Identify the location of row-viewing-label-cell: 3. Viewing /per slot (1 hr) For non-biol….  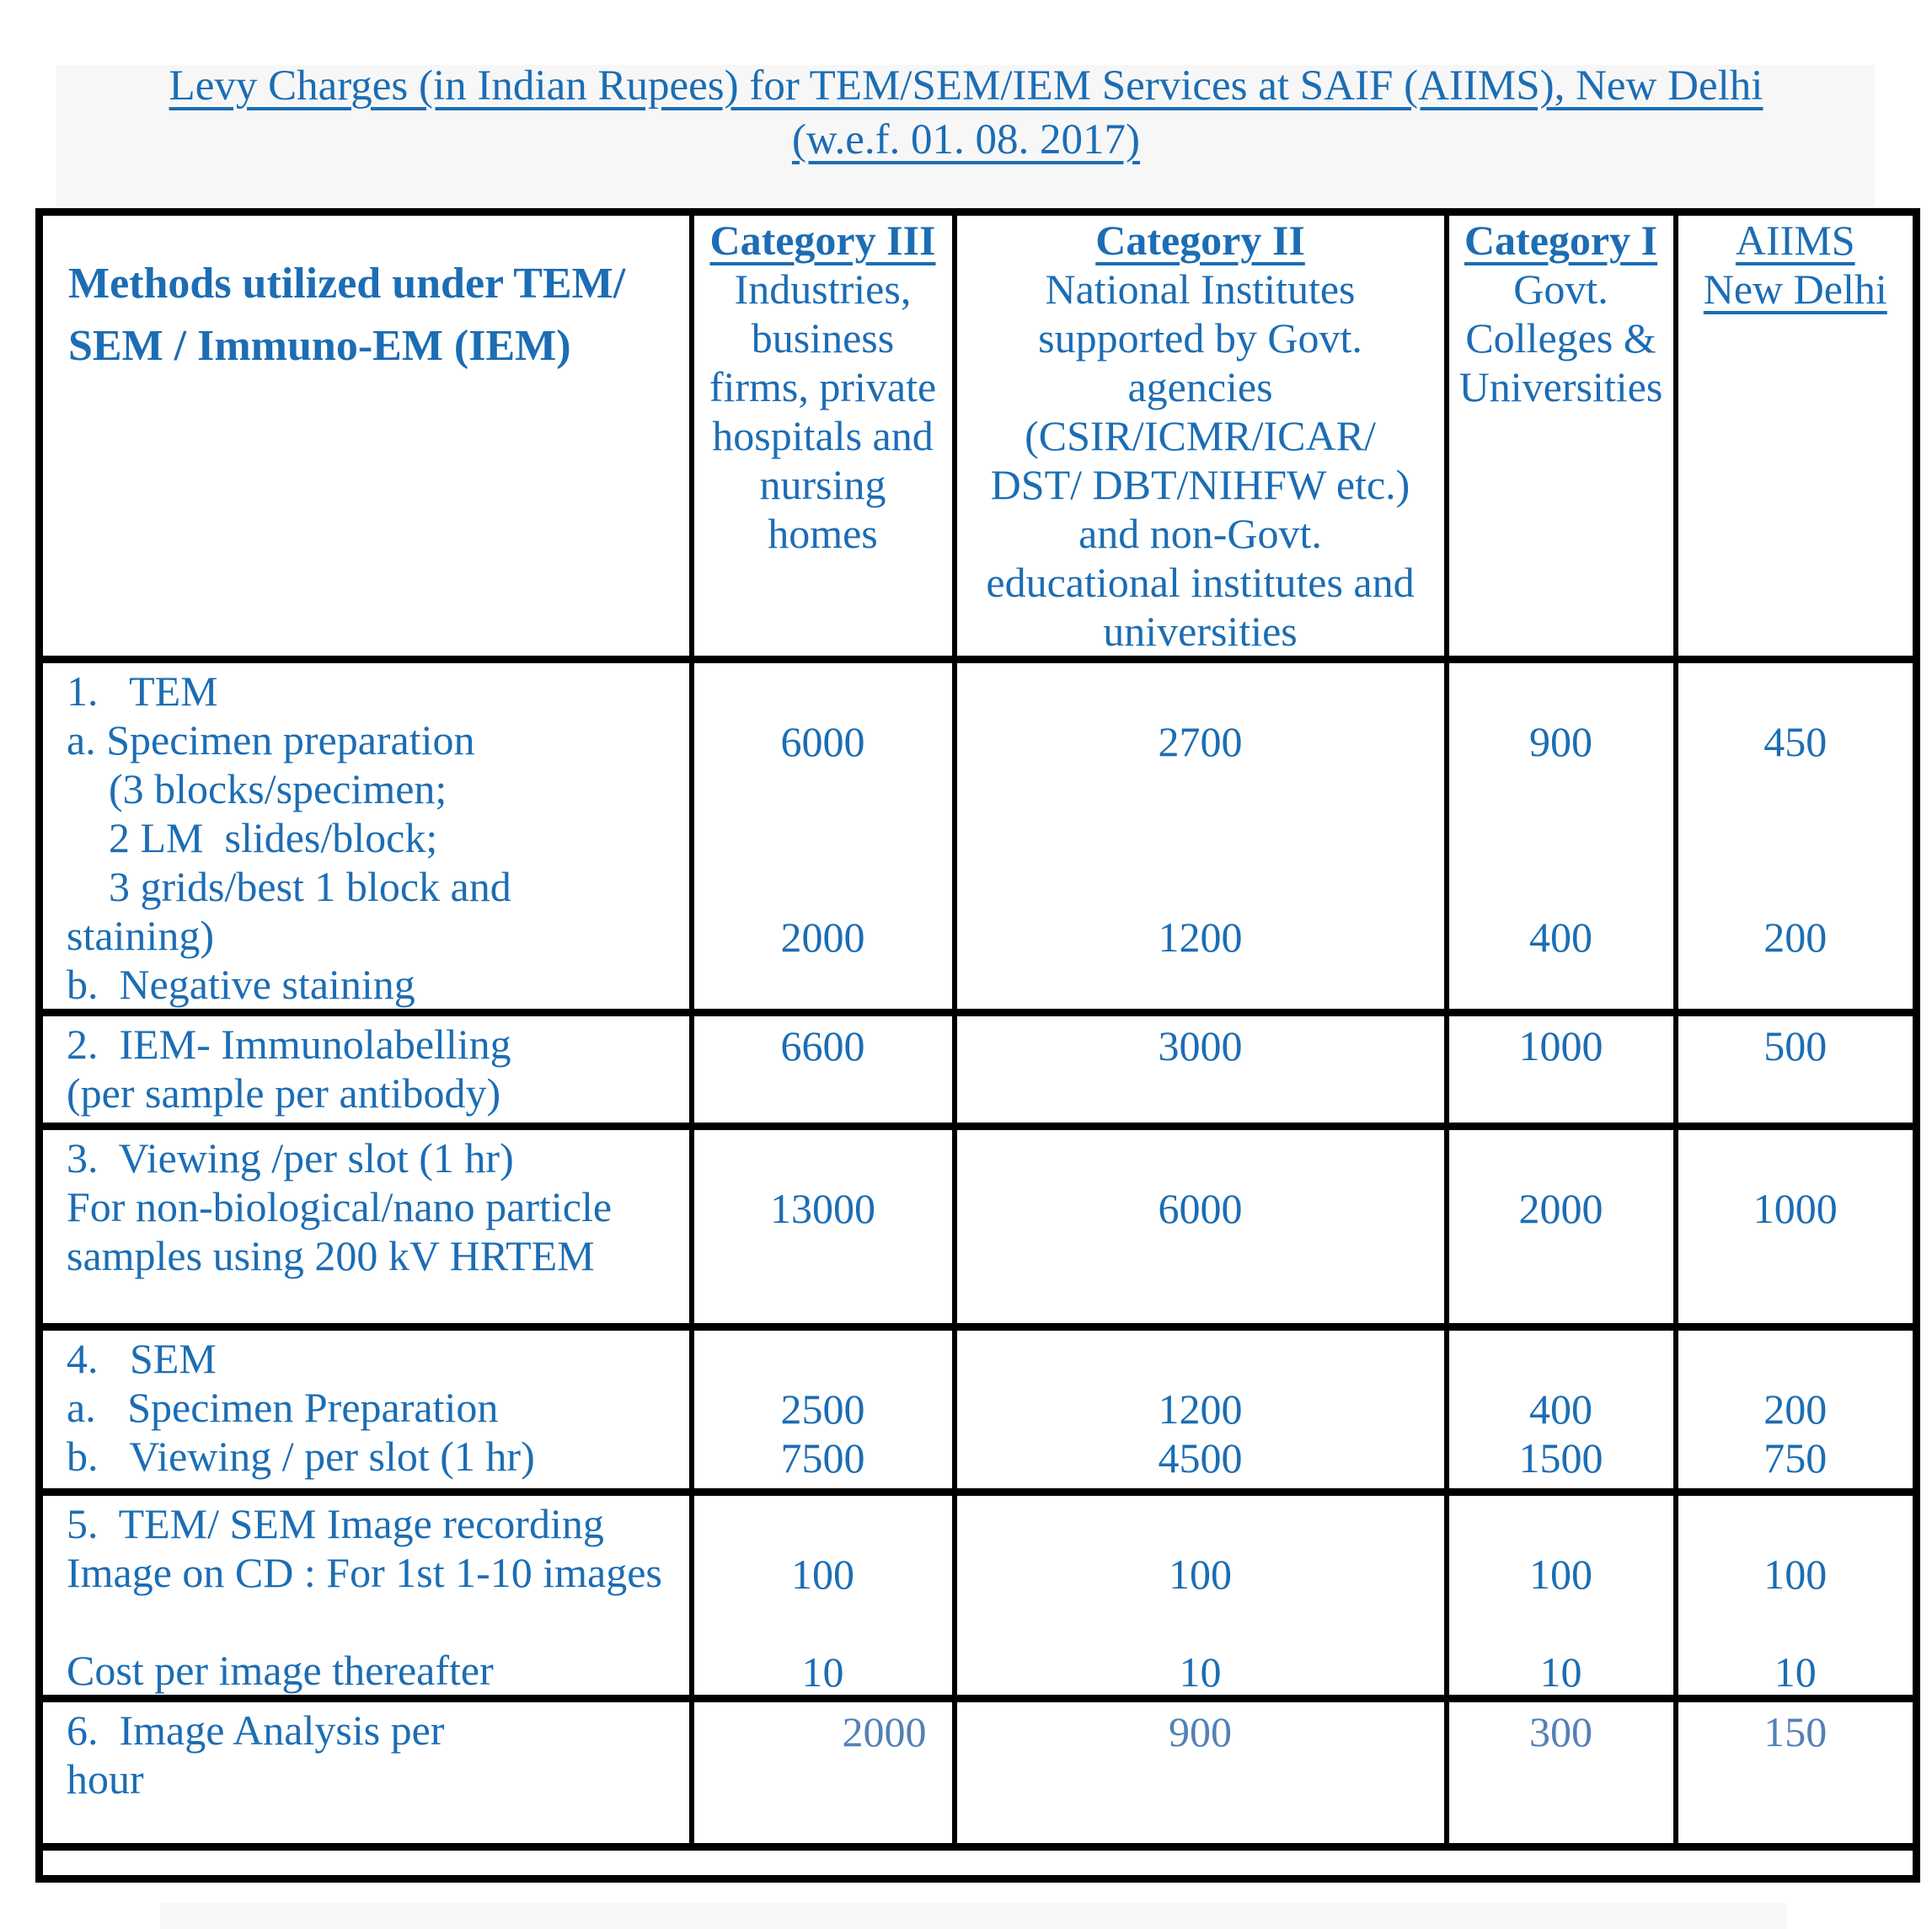
(365, 1227).